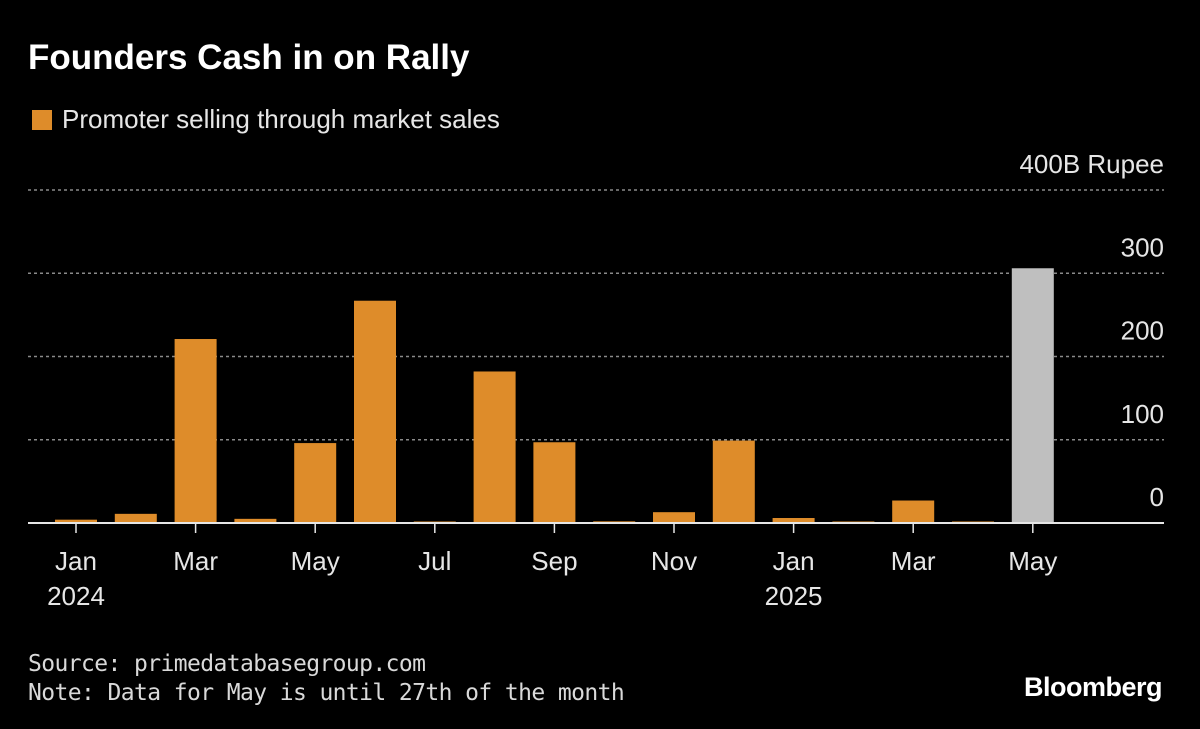 The width and height of the screenshot is (1200, 729). I want to click on x-tick-label-sep: Sep, so click(554, 561).